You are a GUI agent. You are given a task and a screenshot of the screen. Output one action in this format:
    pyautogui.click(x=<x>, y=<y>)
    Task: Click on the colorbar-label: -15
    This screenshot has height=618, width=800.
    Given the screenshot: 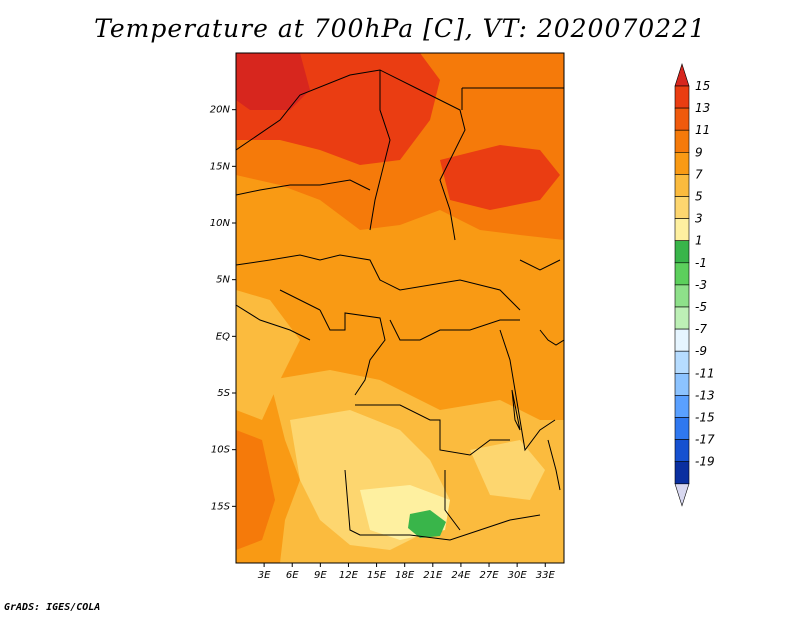 What is the action you would take?
    pyautogui.click(x=705, y=418)
    